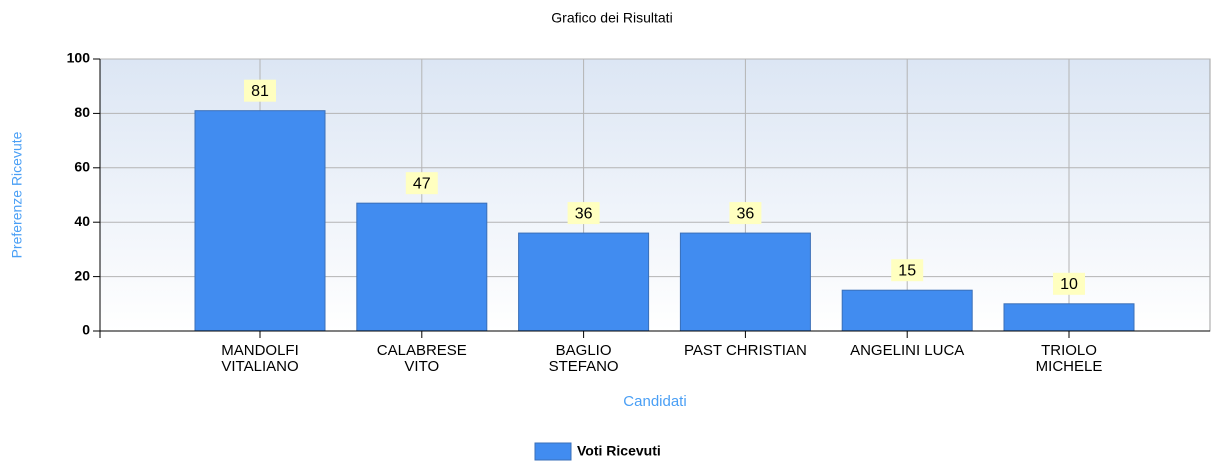 Image resolution: width=1223 pixels, height=461 pixels. I want to click on value-label: 10, so click(1069, 284).